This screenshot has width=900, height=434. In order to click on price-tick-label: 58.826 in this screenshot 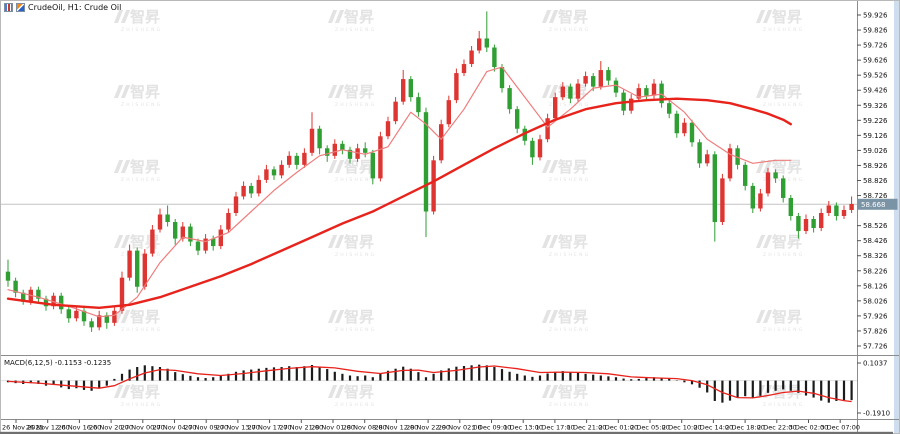, I will do `click(875, 181)`.